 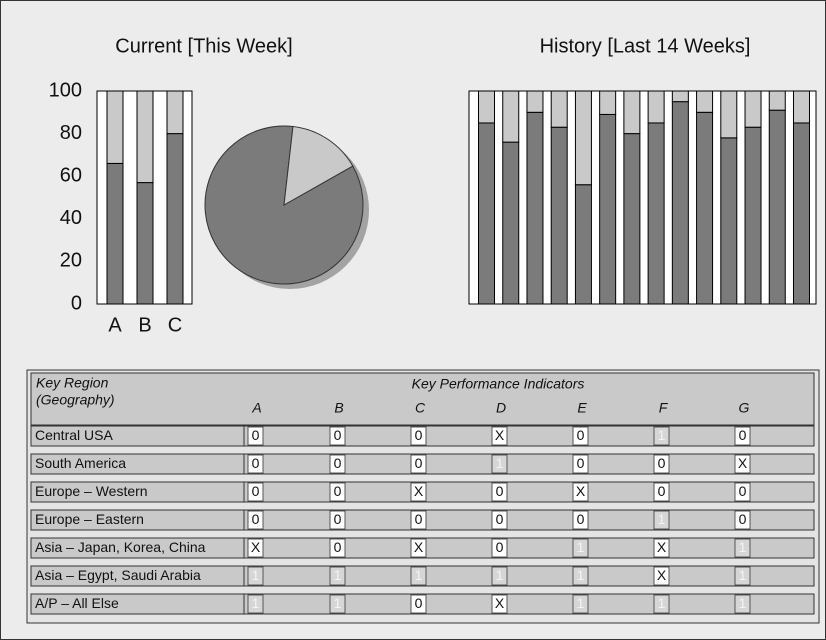 I want to click on column-header: F, so click(x=664, y=408).